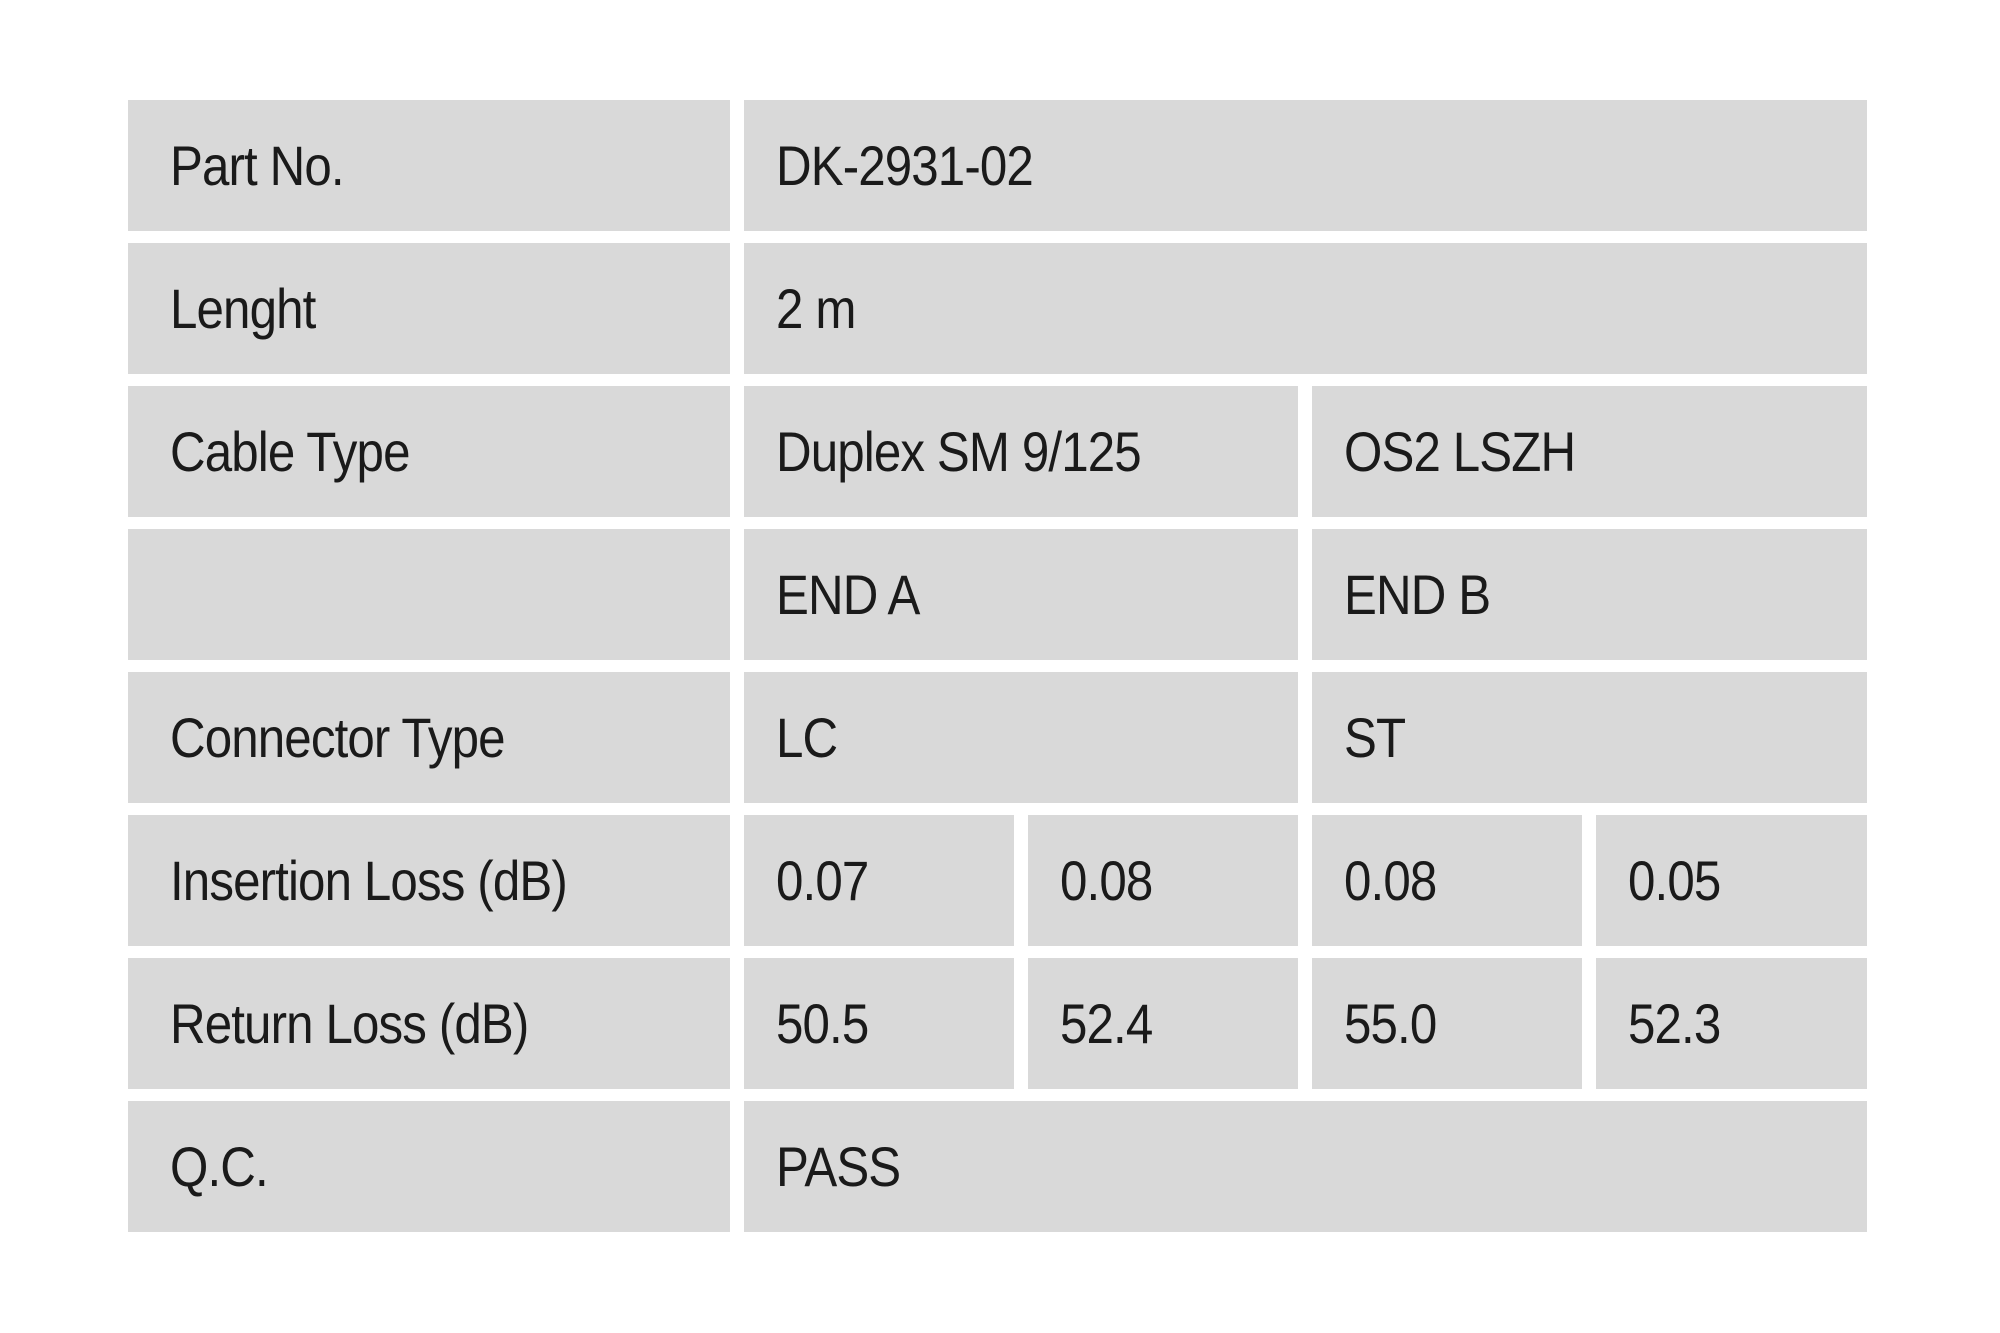 The height and width of the screenshot is (1333, 2000). What do you see at coordinates (1589, 594) in the screenshot?
I see `cell-end-b-header: END B` at bounding box center [1589, 594].